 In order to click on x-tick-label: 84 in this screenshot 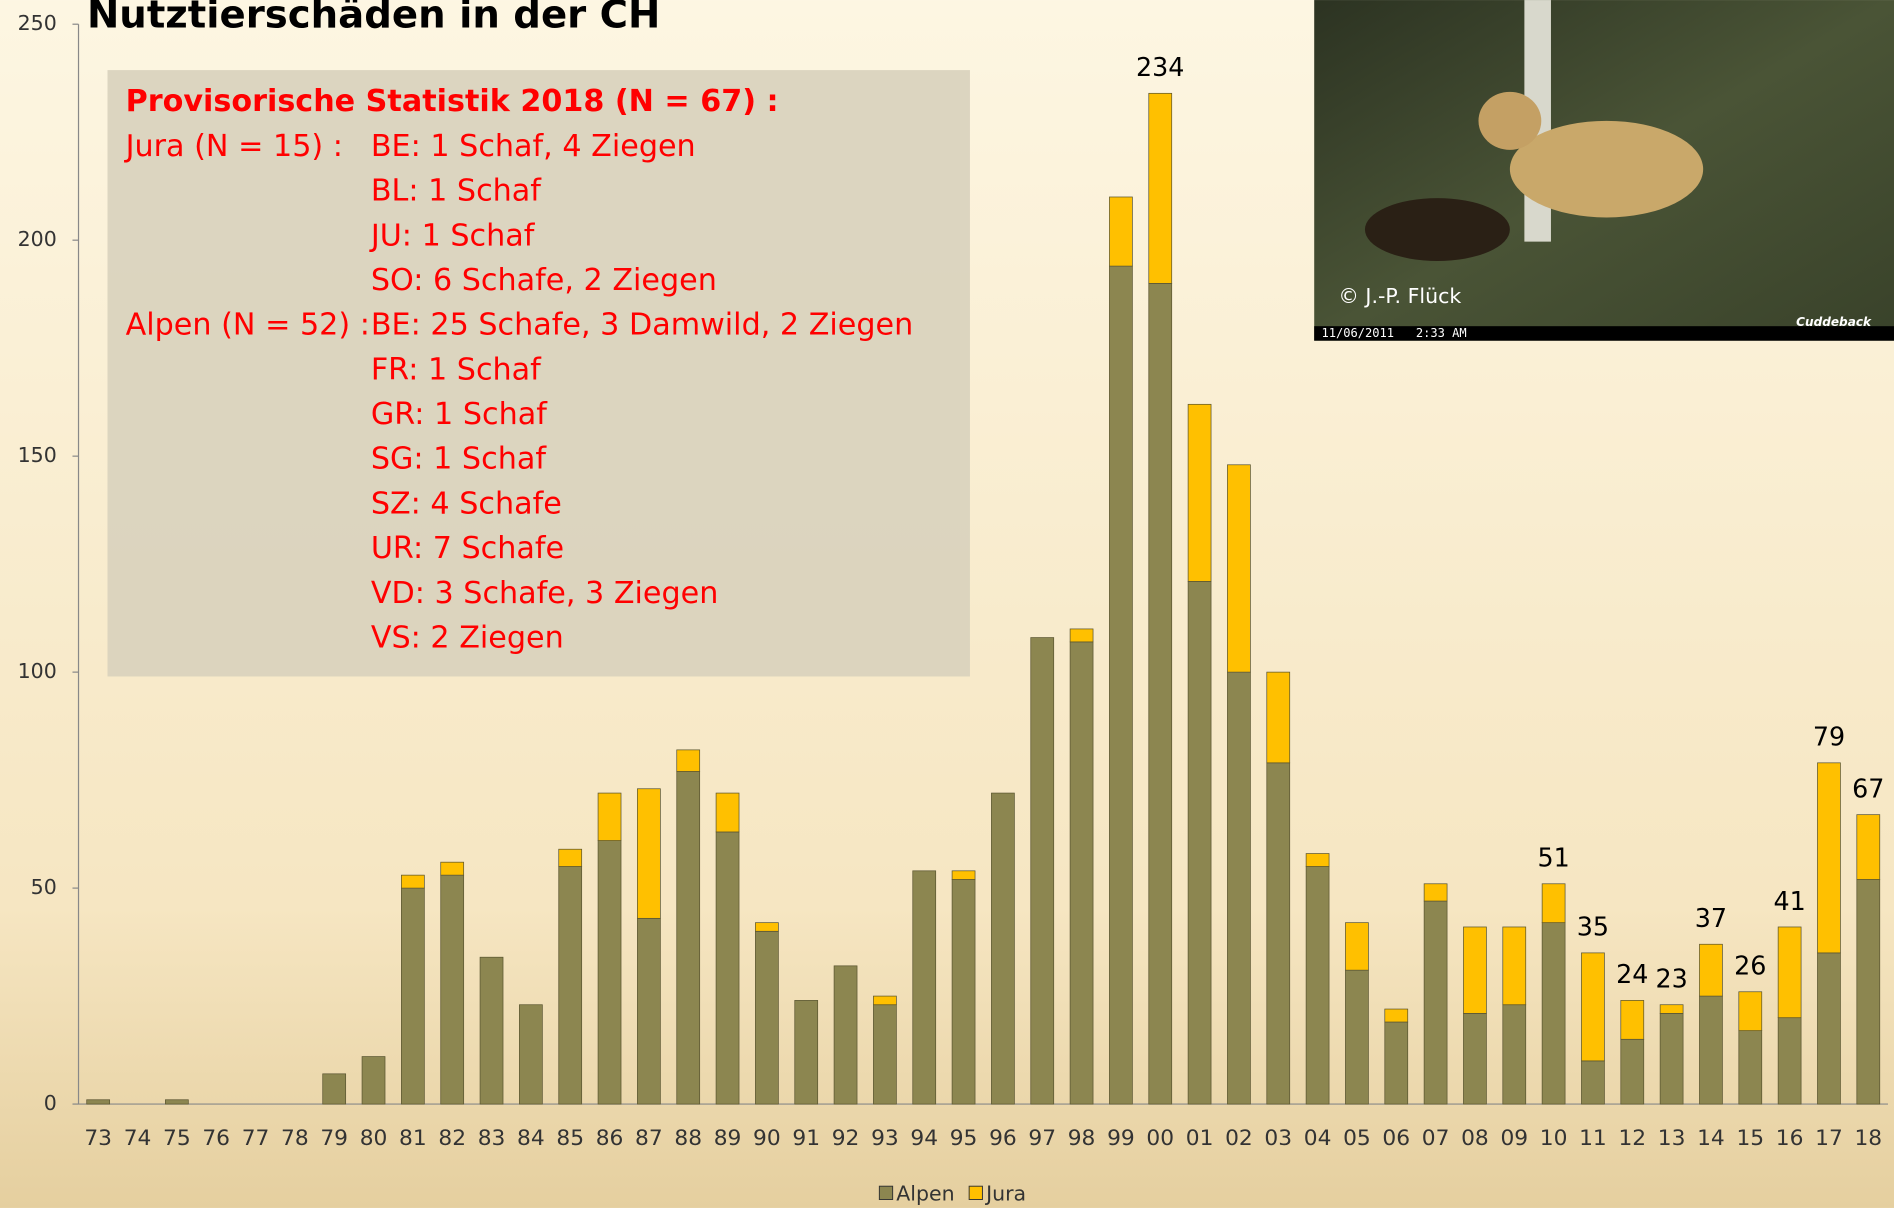, I will do `click(531, 1138)`.